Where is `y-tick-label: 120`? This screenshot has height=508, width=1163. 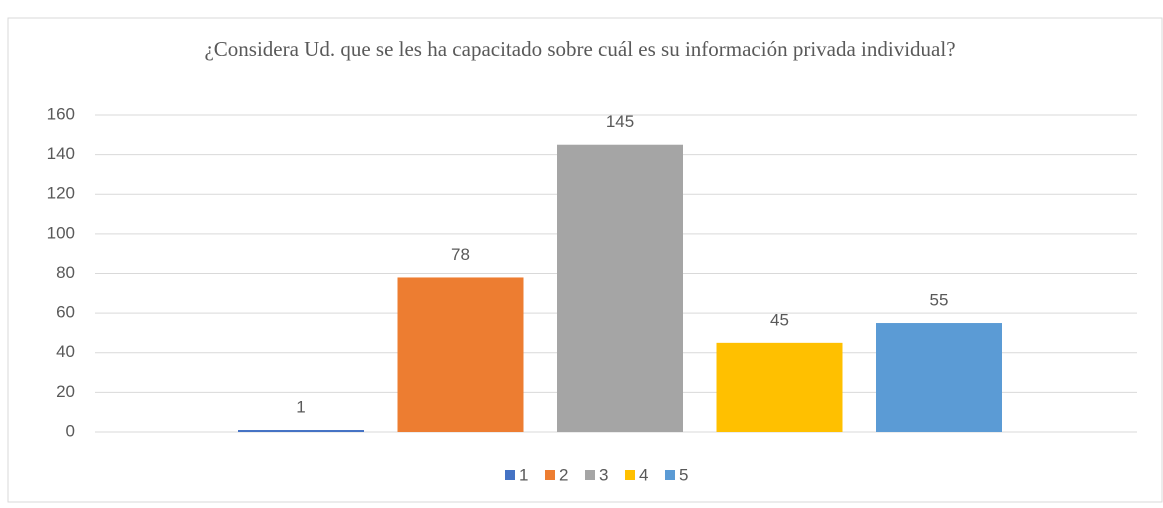 y-tick-label: 120 is located at coordinates (61, 193).